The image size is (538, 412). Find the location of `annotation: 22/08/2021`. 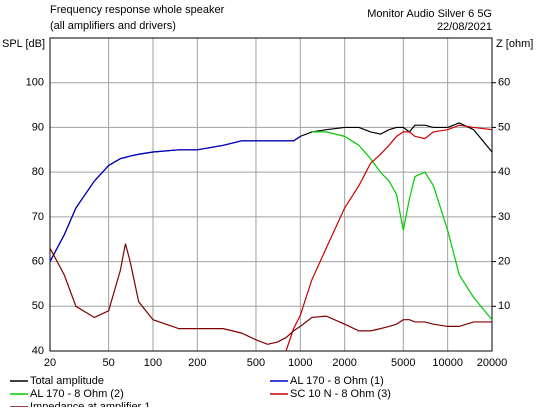

annotation: 22/08/2021 is located at coordinates (464, 27).